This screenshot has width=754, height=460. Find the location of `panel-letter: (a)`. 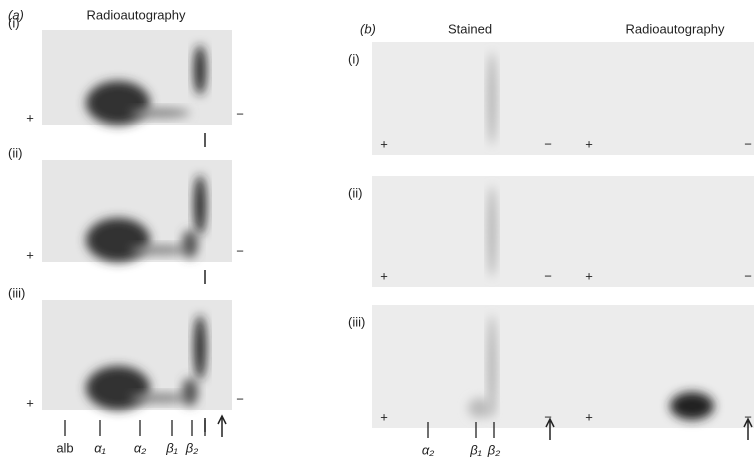

panel-letter: (a) is located at coordinates (16, 14).